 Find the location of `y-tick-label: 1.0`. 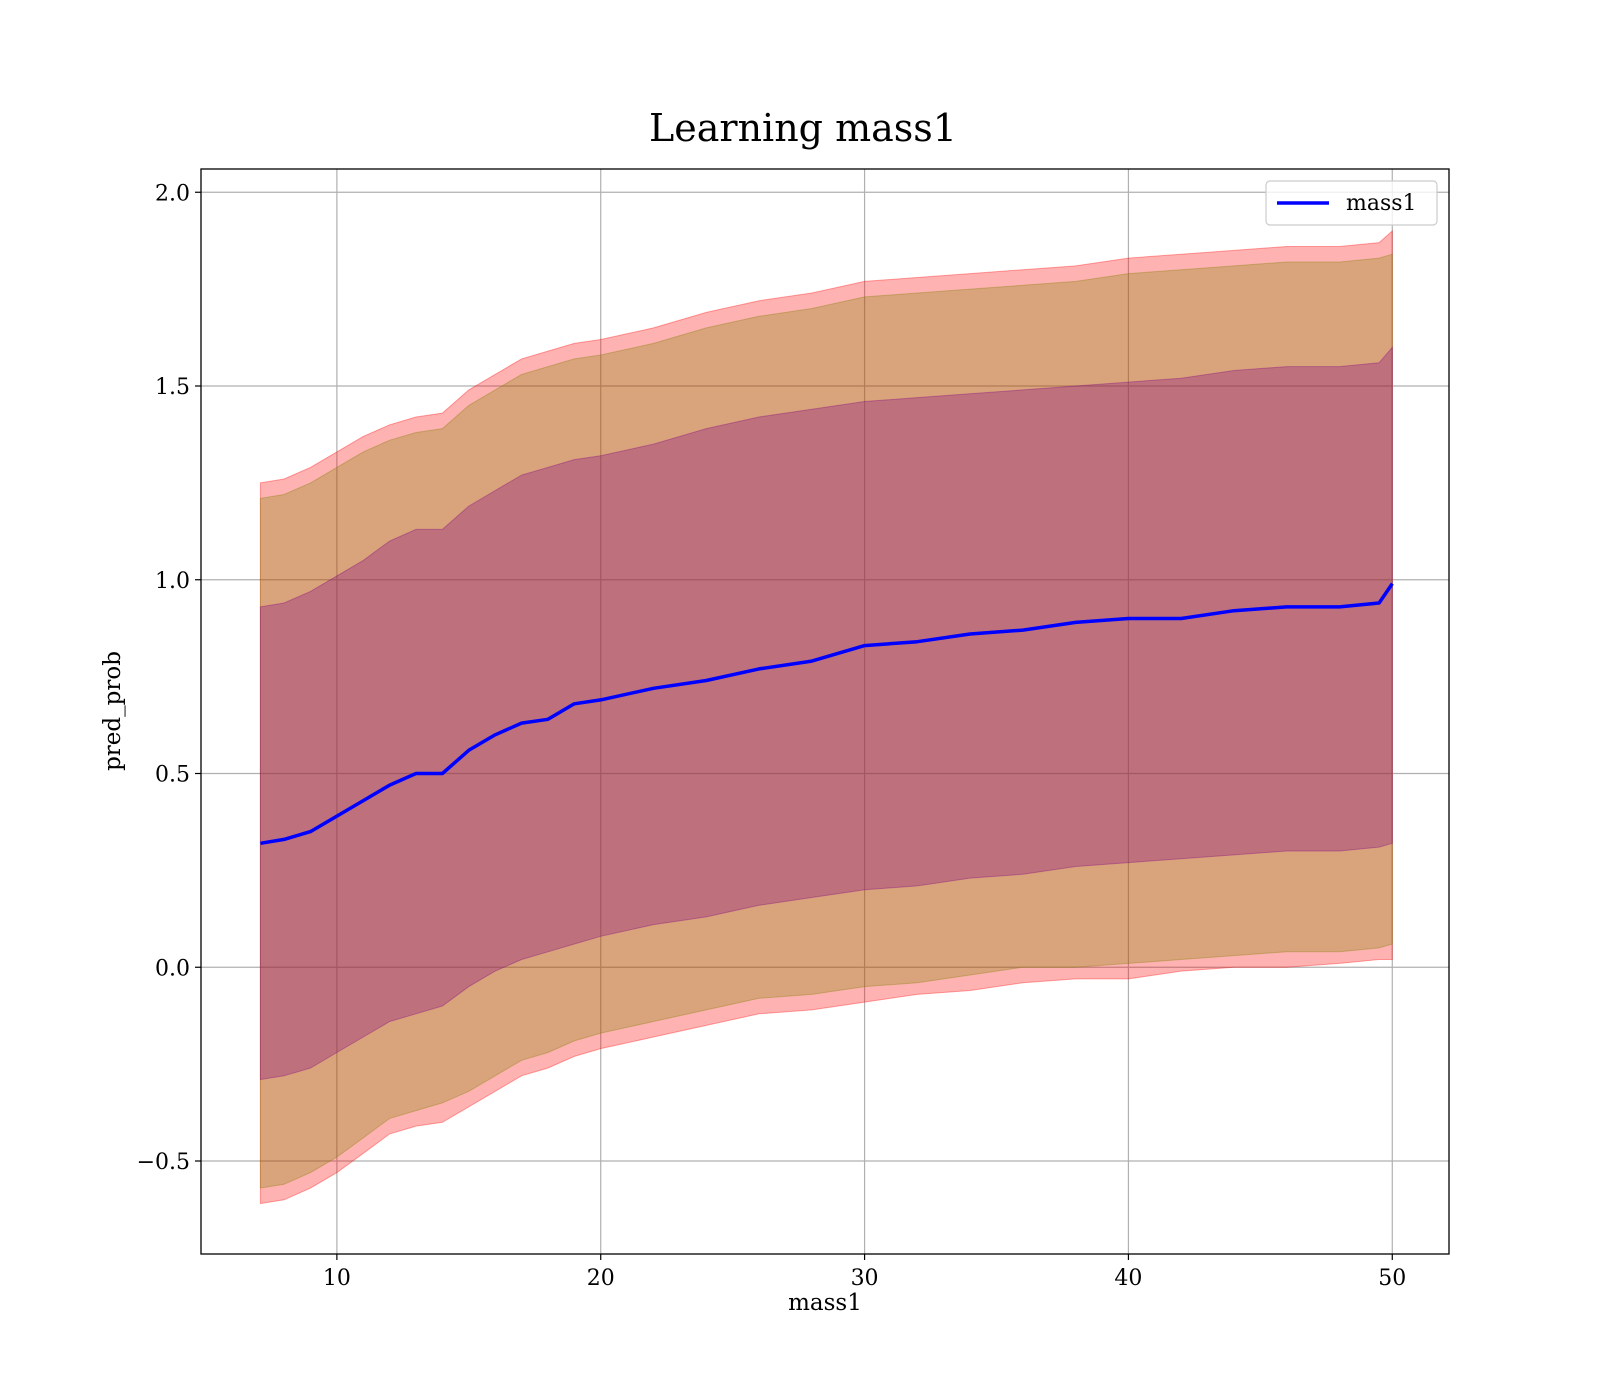

y-tick-label: 1.0 is located at coordinates (172, 581).